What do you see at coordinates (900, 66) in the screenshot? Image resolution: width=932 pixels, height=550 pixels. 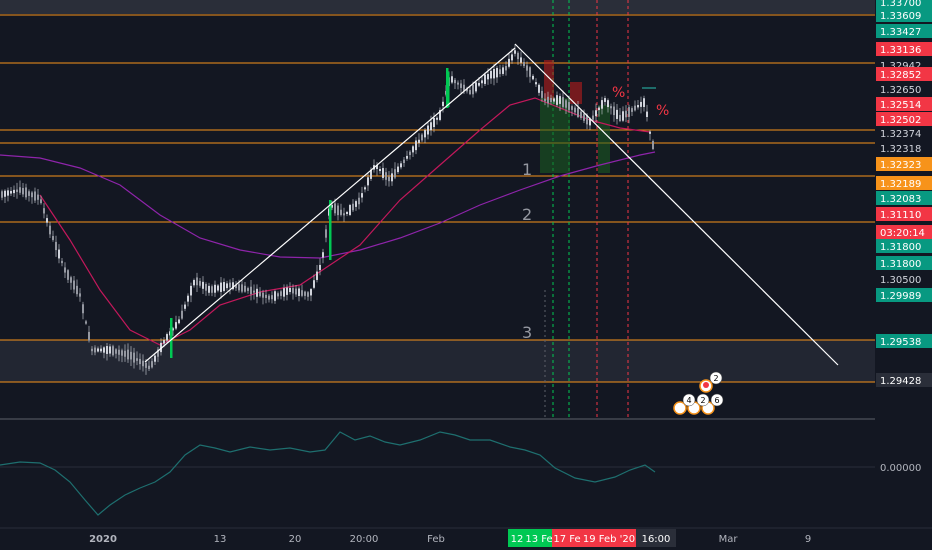 I see `price-tag-label: 1.32942` at bounding box center [900, 66].